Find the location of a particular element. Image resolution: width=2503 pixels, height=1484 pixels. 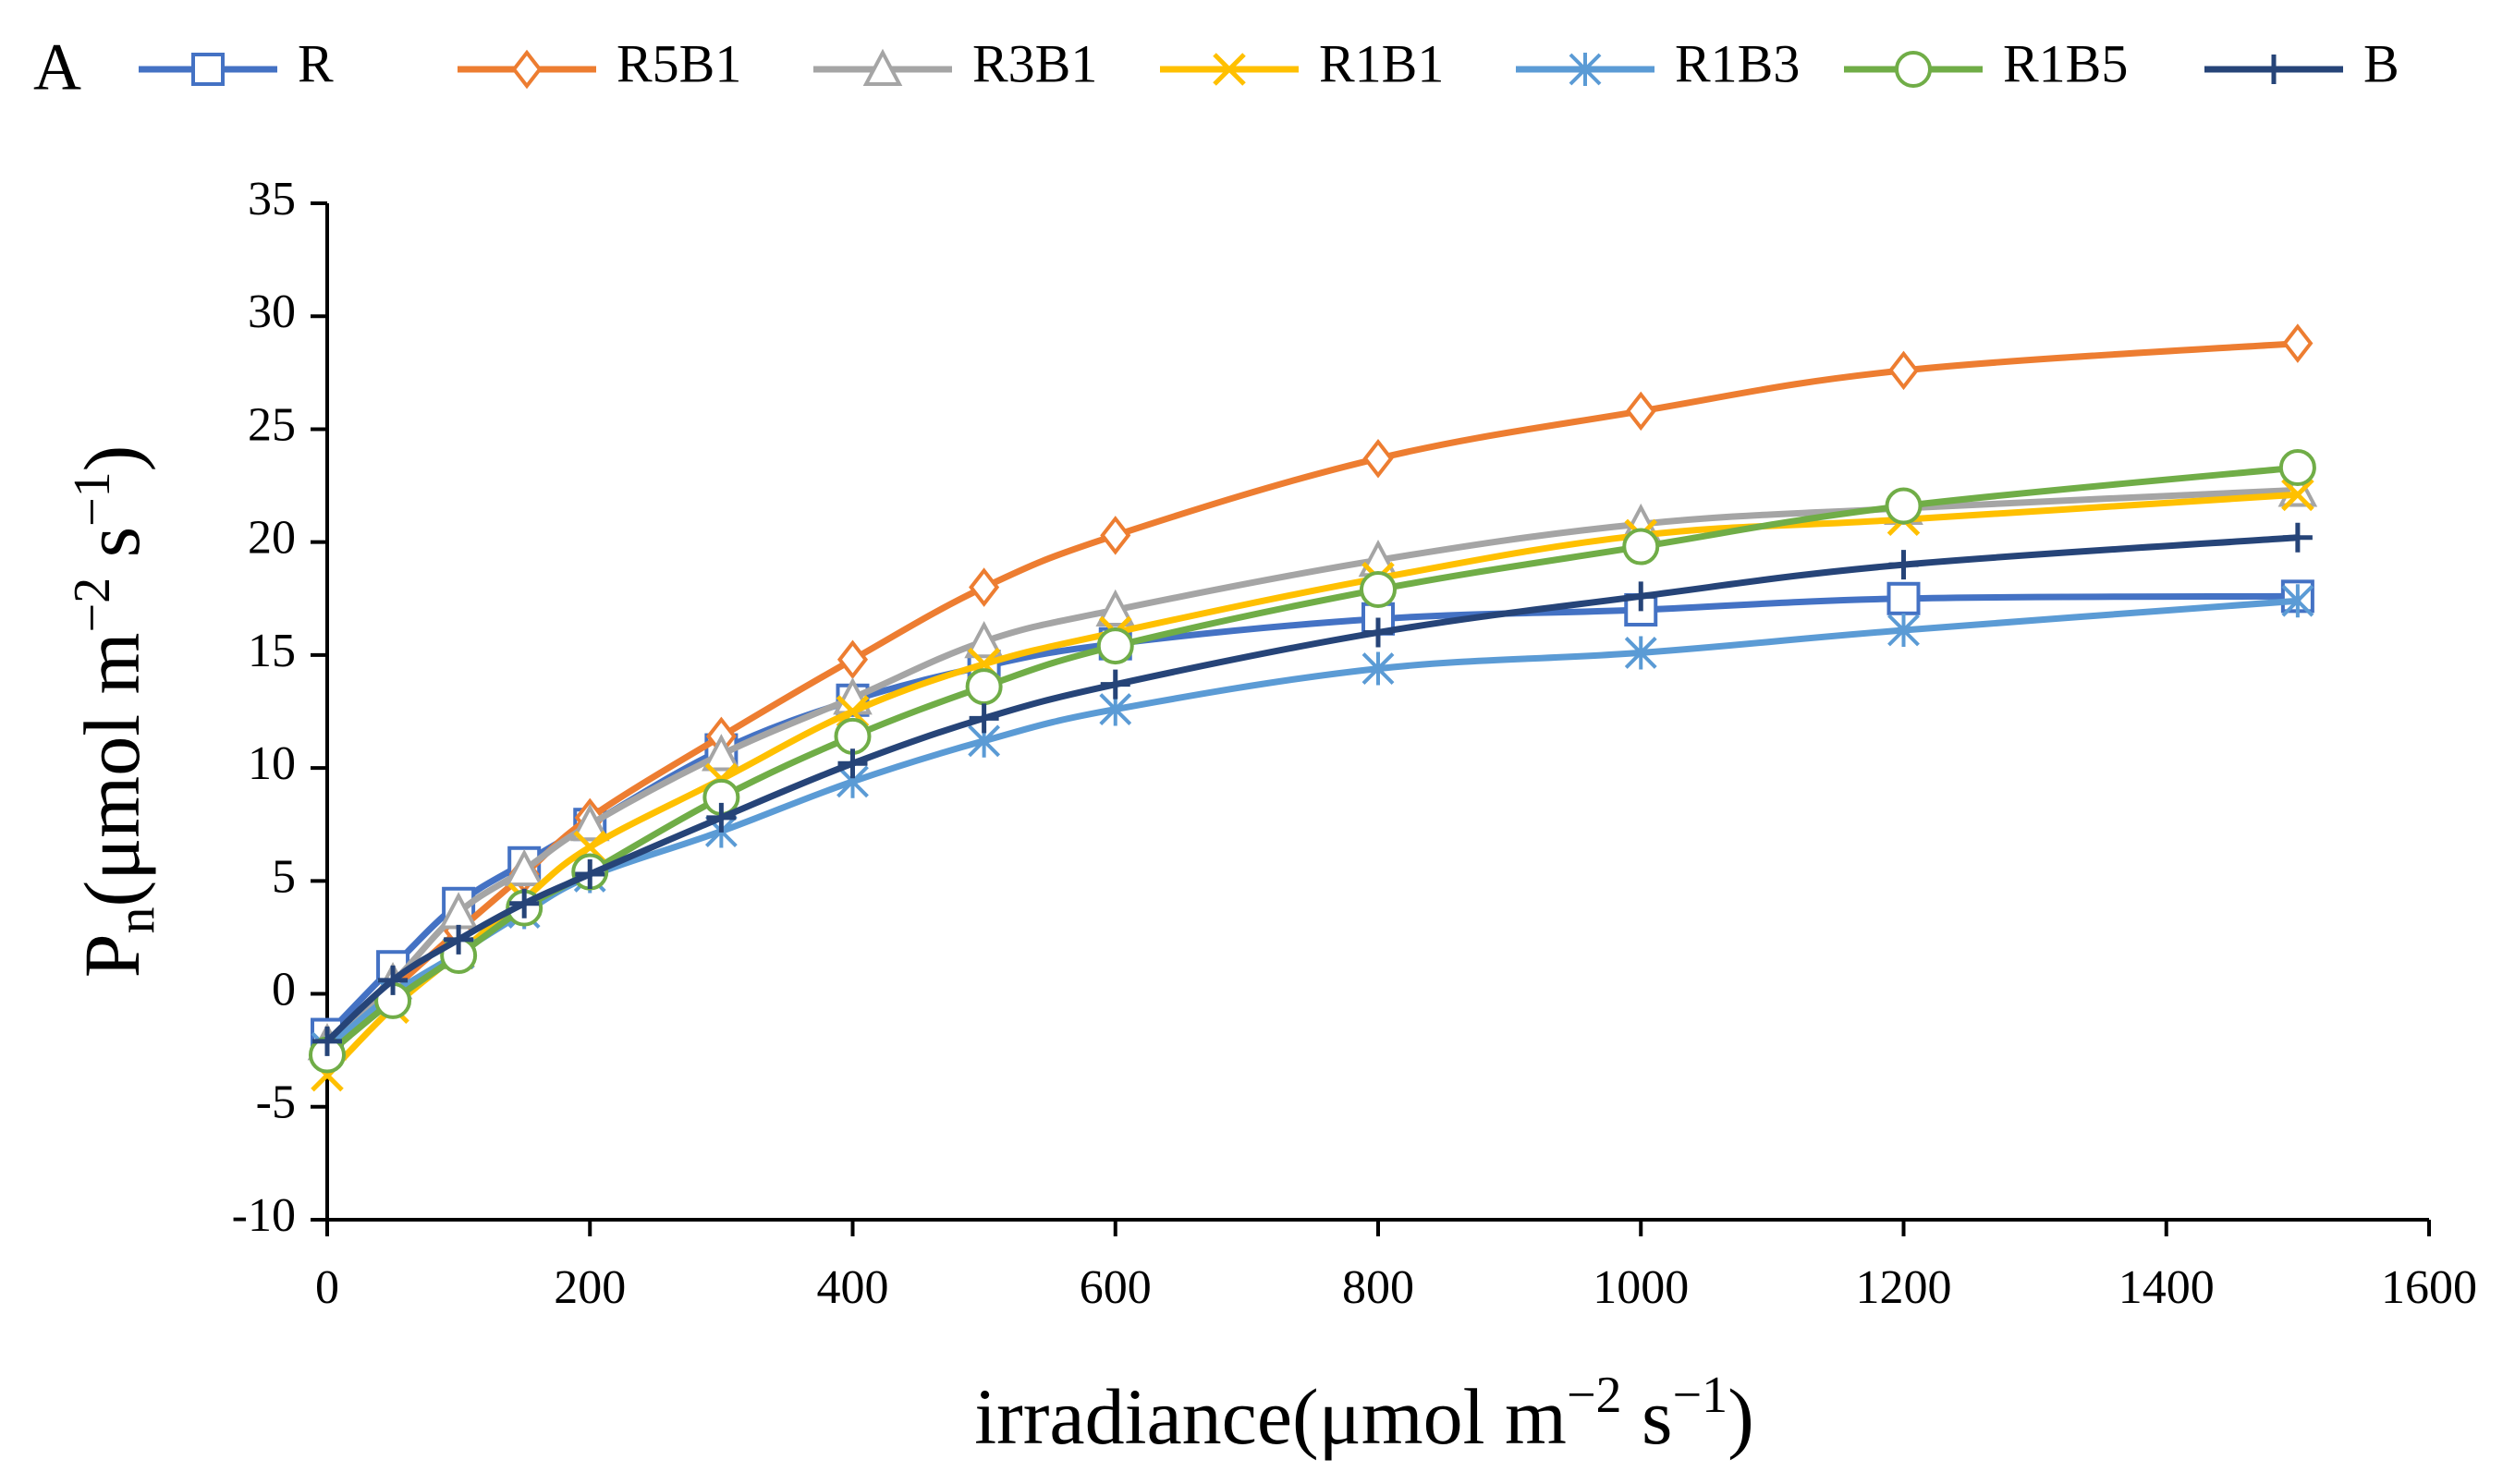

y-tick-label: 0 is located at coordinates (284, 989).